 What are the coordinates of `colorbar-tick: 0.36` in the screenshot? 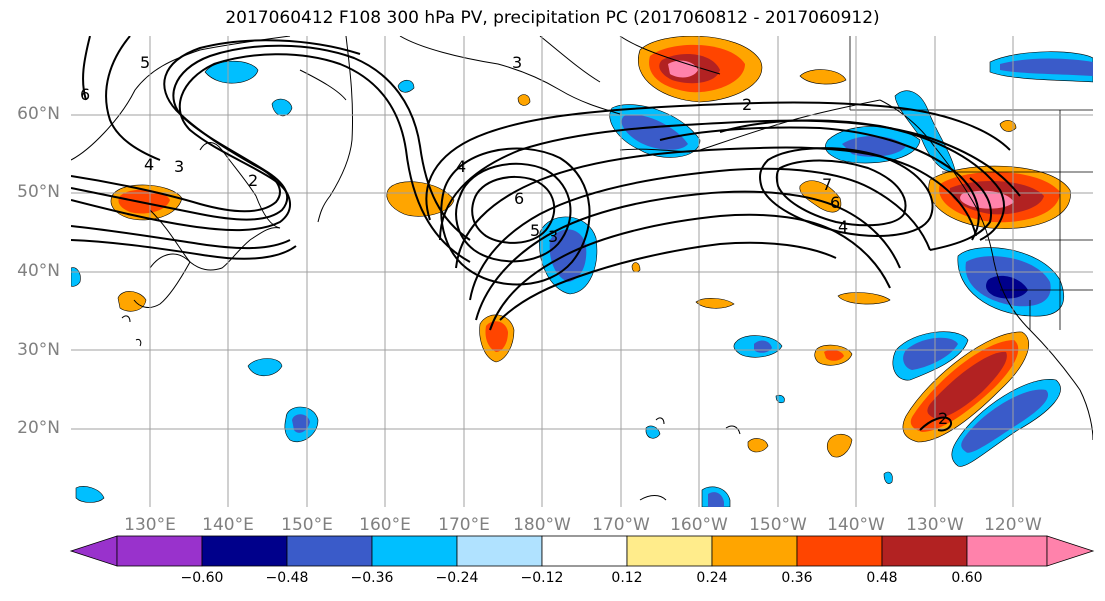 It's located at (797, 578).